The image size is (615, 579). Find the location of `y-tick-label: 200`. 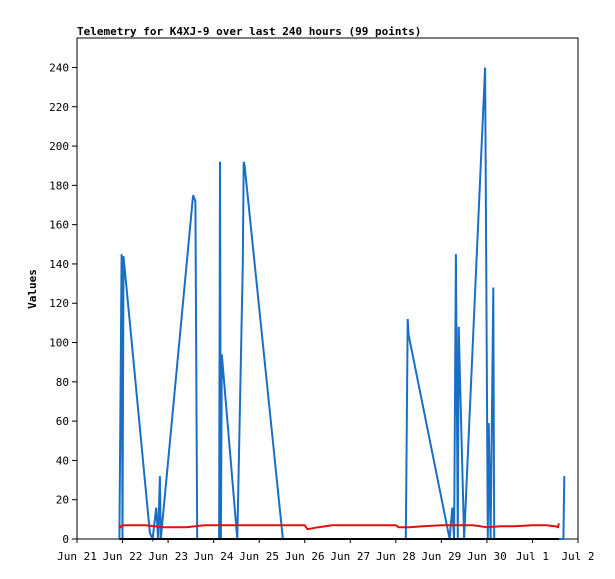

y-tick-label: 200 is located at coordinates (59, 146).